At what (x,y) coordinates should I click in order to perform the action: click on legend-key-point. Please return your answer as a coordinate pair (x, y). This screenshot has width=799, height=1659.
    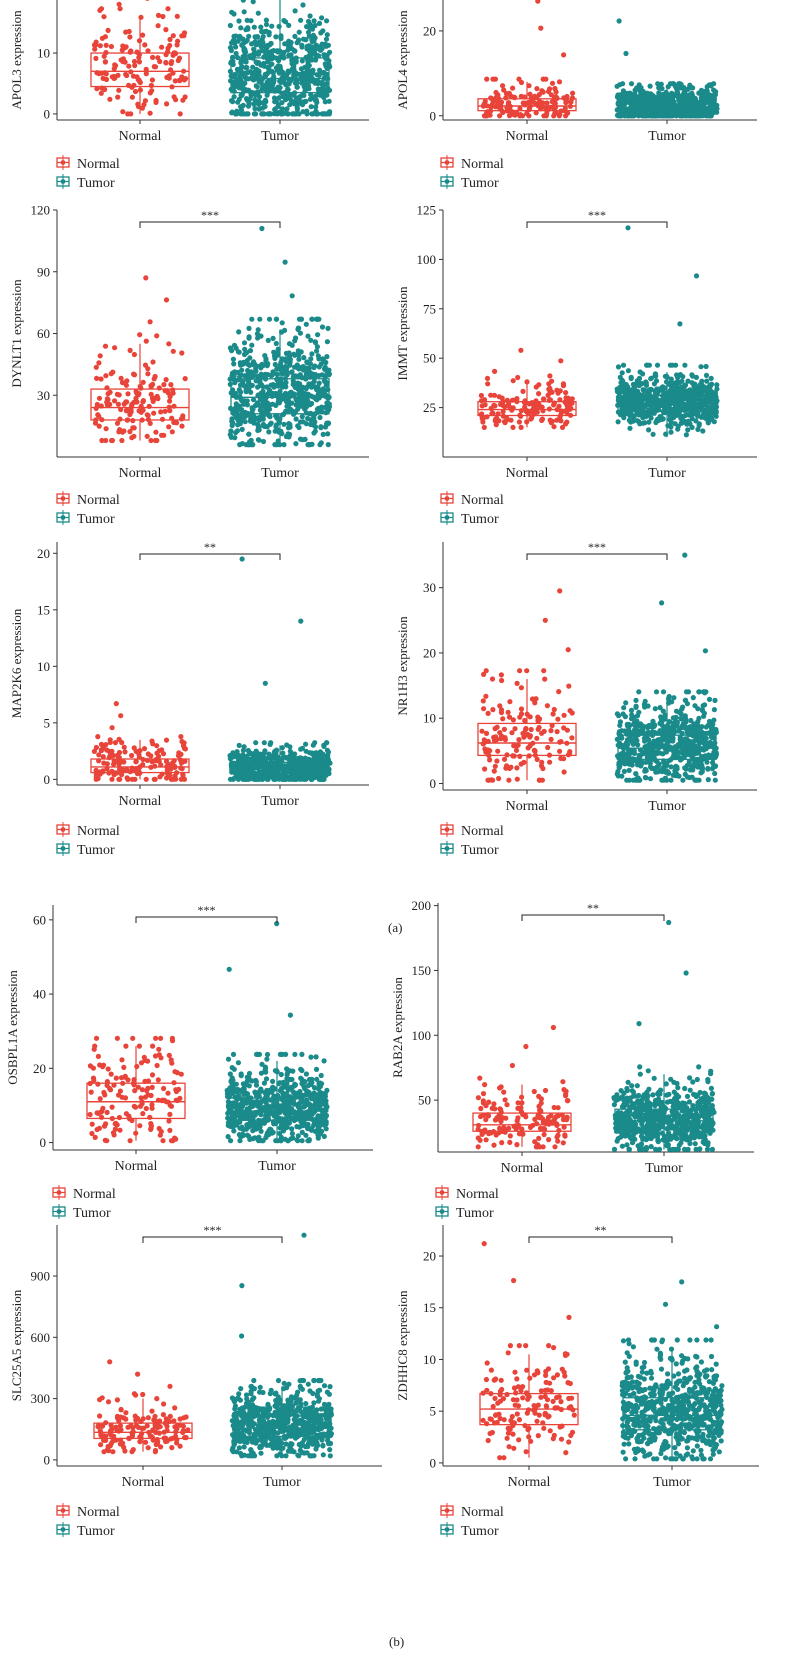
    Looking at the image, I should click on (447, 162).